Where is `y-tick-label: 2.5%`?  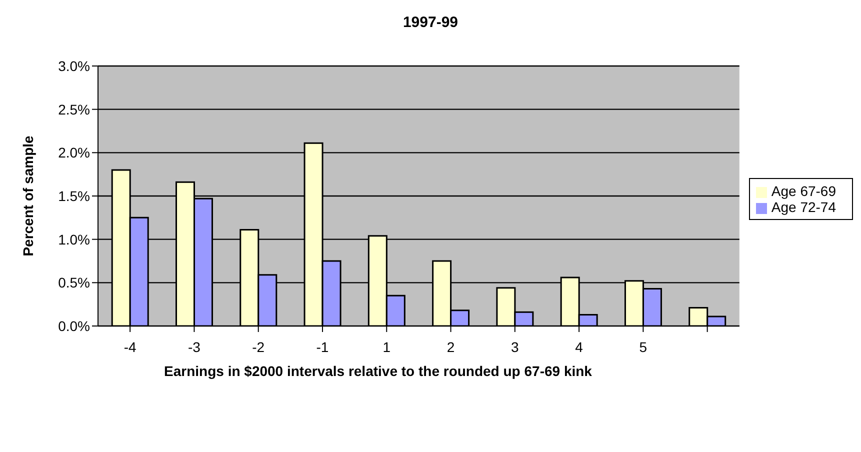 y-tick-label: 2.5% is located at coordinates (74, 109).